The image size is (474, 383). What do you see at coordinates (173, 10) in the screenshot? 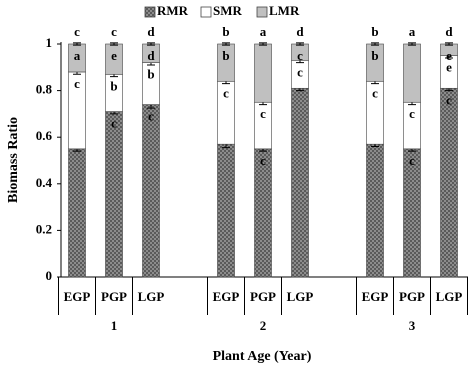
I see `legend-label: RMR` at bounding box center [173, 10].